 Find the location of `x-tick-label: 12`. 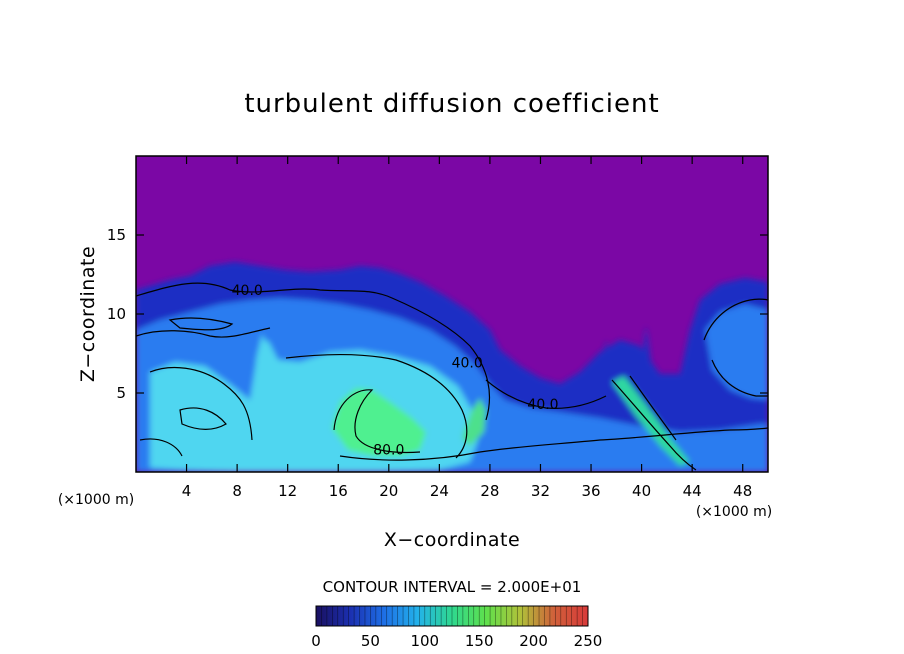

x-tick-label: 12 is located at coordinates (287, 491).